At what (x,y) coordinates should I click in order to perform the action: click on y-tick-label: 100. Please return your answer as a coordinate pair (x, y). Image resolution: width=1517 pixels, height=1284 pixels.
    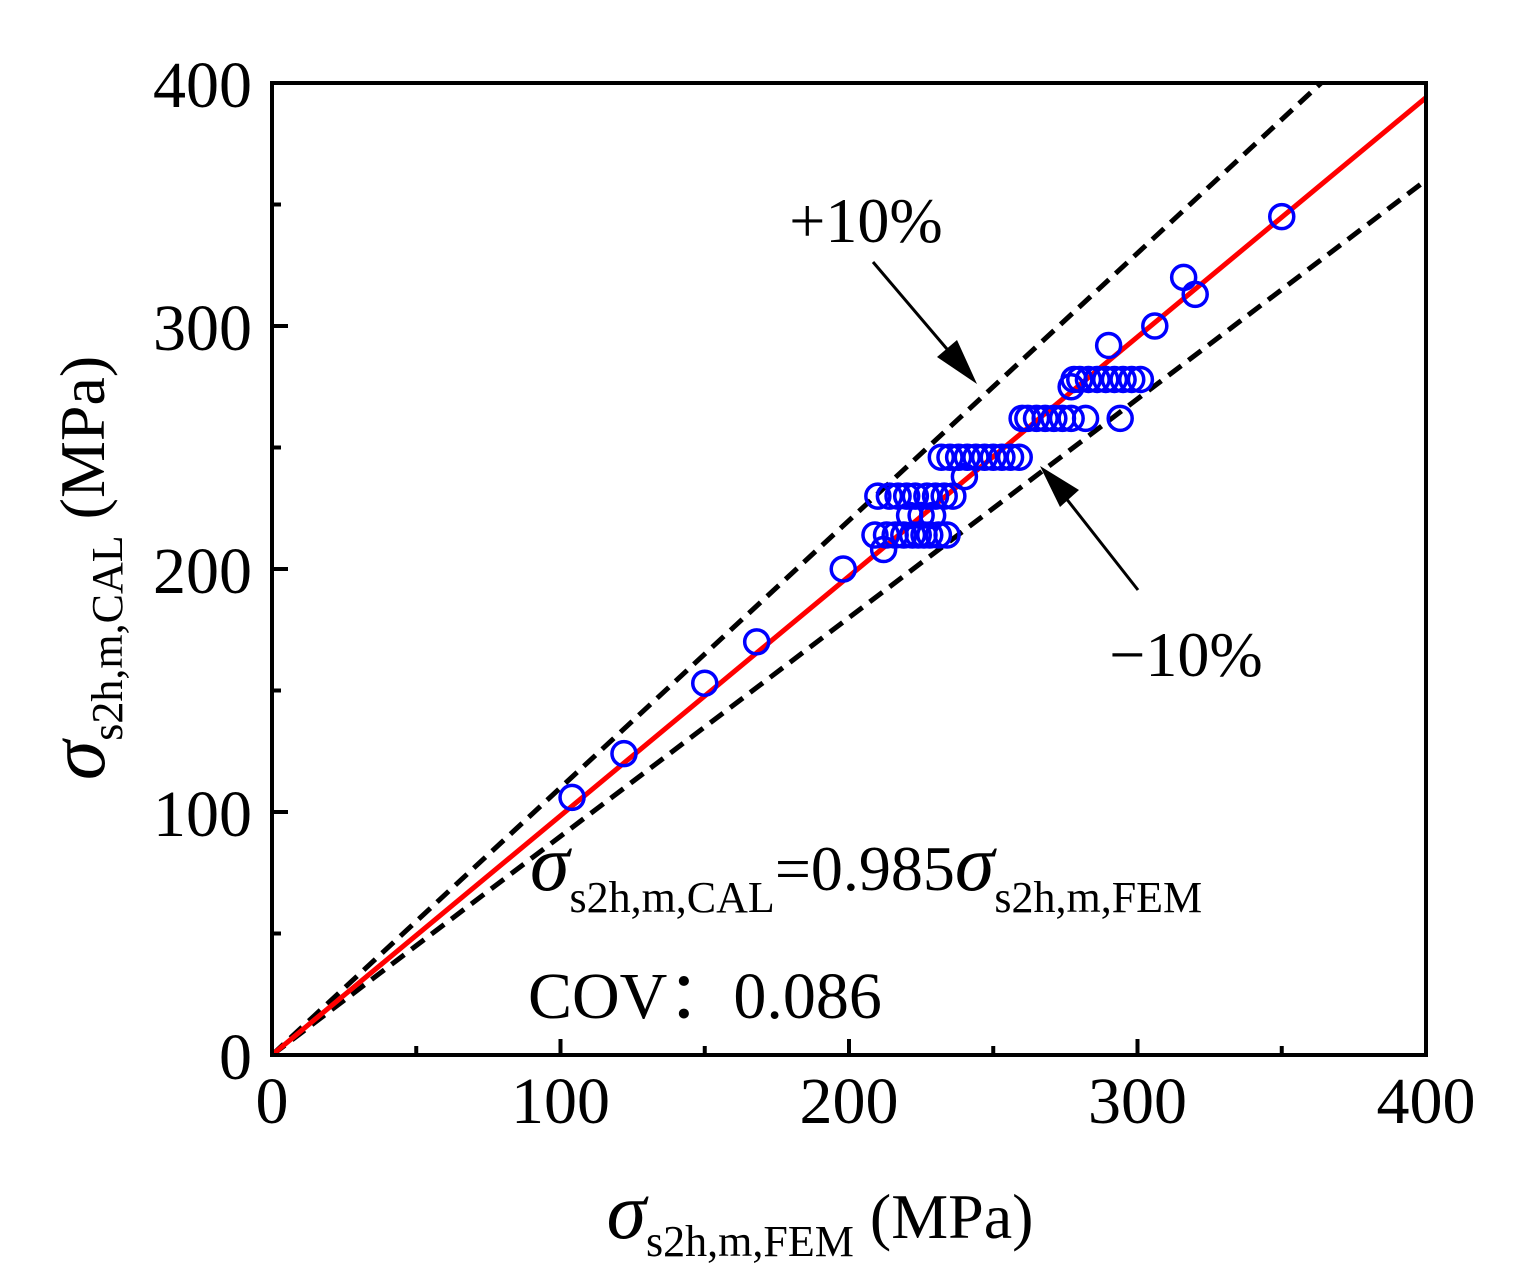
    Looking at the image, I should click on (202, 814).